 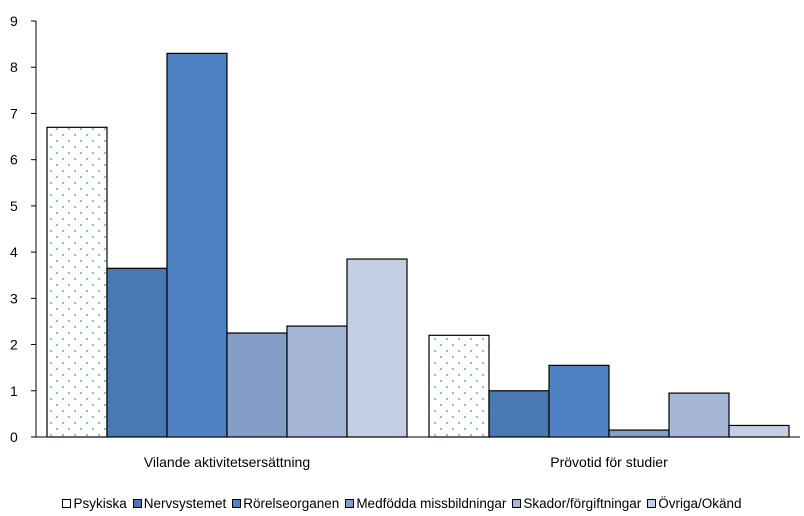 What do you see at coordinates (14, 298) in the screenshot?
I see `y-tick-label: 3` at bounding box center [14, 298].